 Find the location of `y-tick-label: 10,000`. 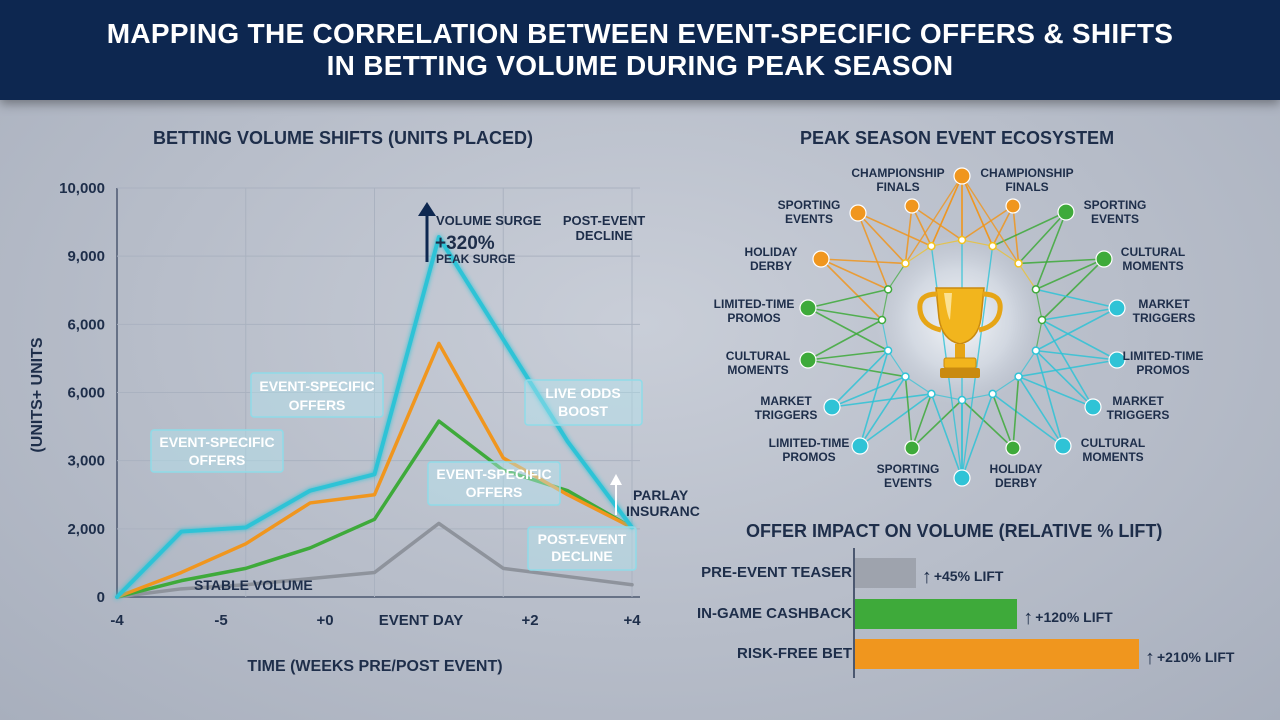

y-tick-label: 10,000 is located at coordinates (82, 188).